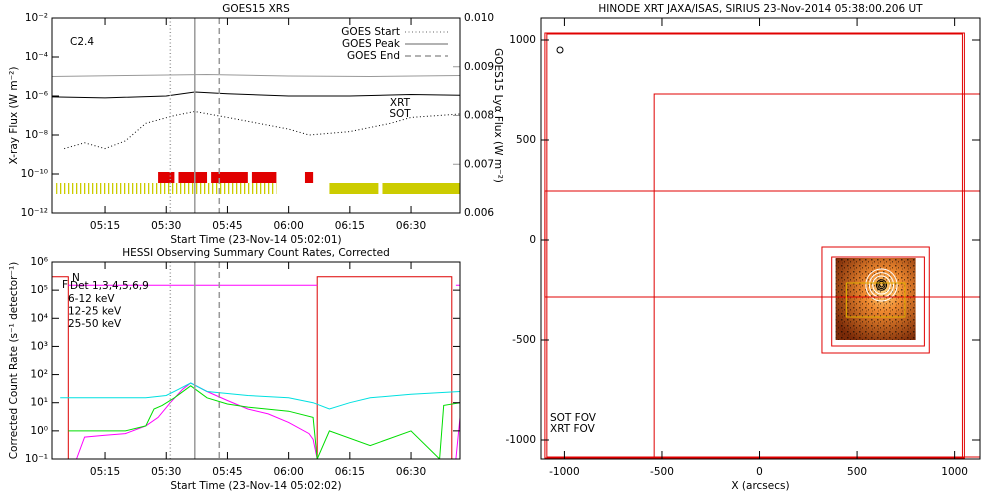 The height and width of the screenshot is (500, 1000). What do you see at coordinates (857, 472) in the screenshot?
I see `x-tick-label: 500` at bounding box center [857, 472].